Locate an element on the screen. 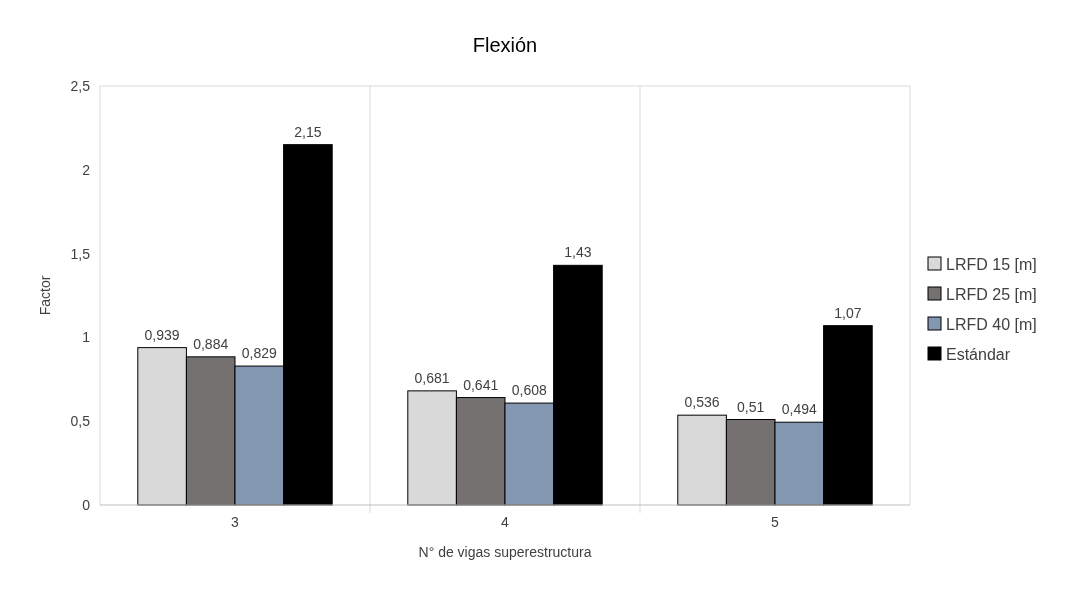 The height and width of the screenshot is (589, 1068). legend-label: LRFD 40 [m] is located at coordinates (991, 324).